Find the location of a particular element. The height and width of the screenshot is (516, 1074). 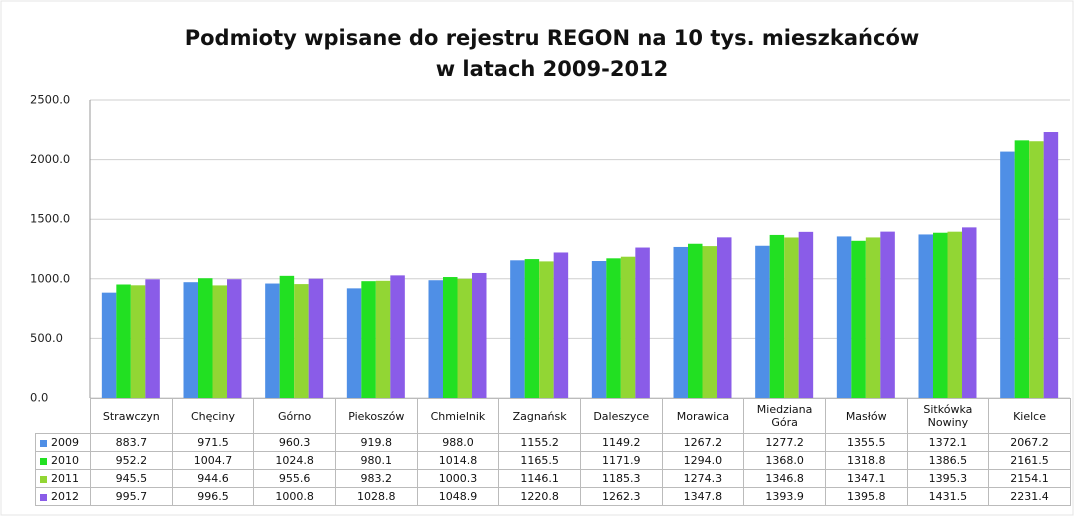

data-label: 980.1 is located at coordinates (376, 460).